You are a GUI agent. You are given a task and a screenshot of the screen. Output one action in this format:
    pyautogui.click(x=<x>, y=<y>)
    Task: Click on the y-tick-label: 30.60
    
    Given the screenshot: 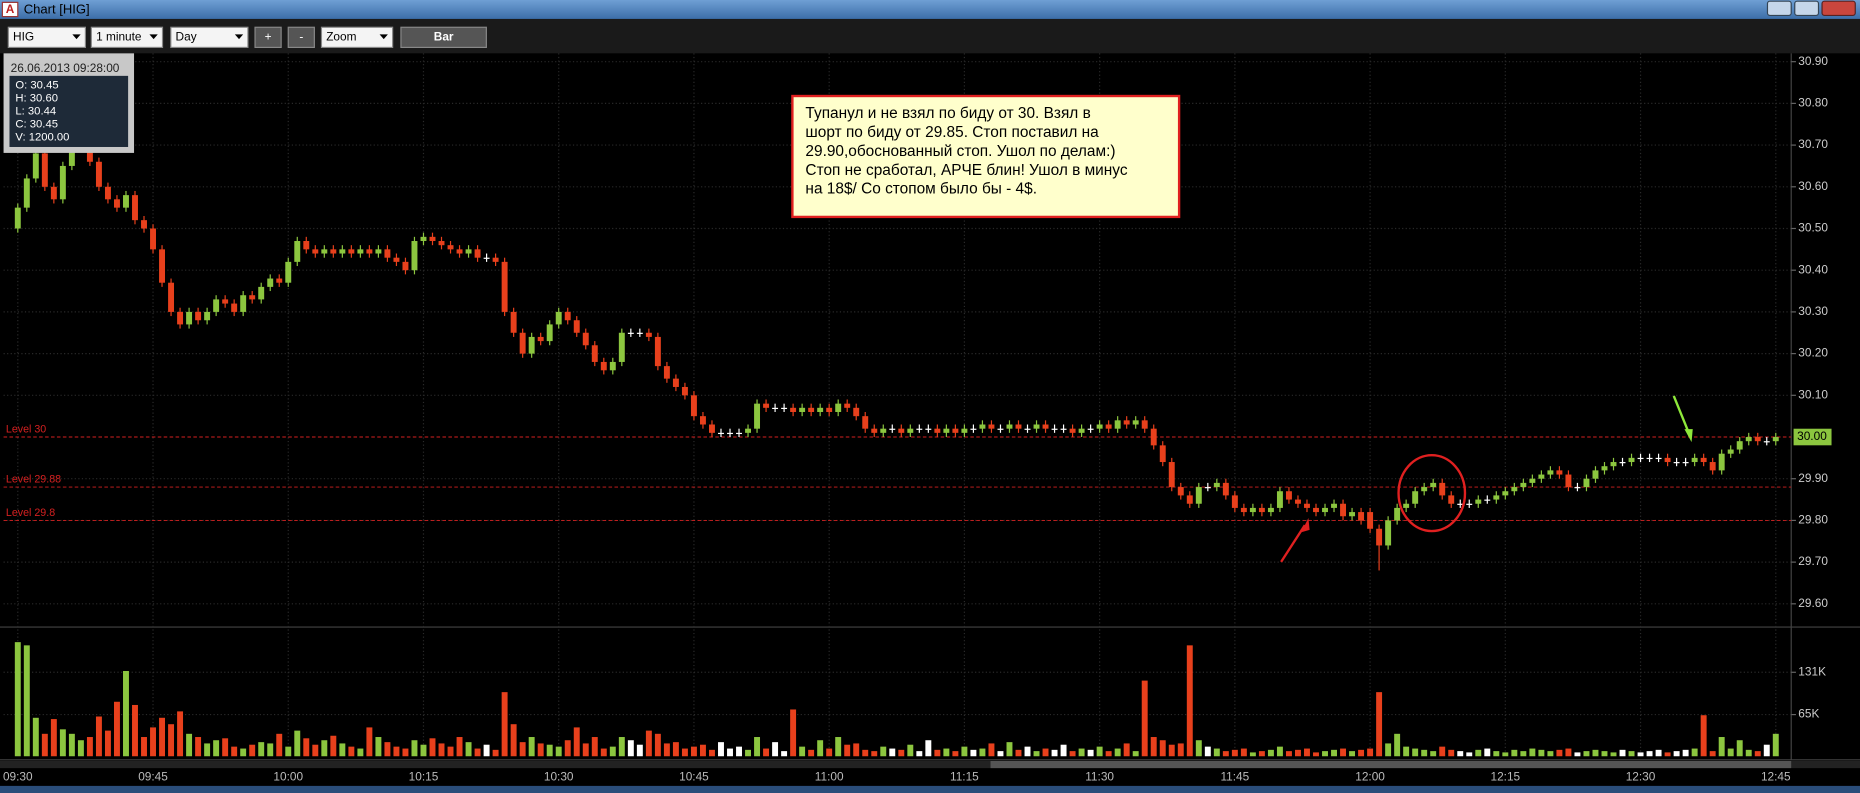 What is the action you would take?
    pyautogui.click(x=1813, y=186)
    